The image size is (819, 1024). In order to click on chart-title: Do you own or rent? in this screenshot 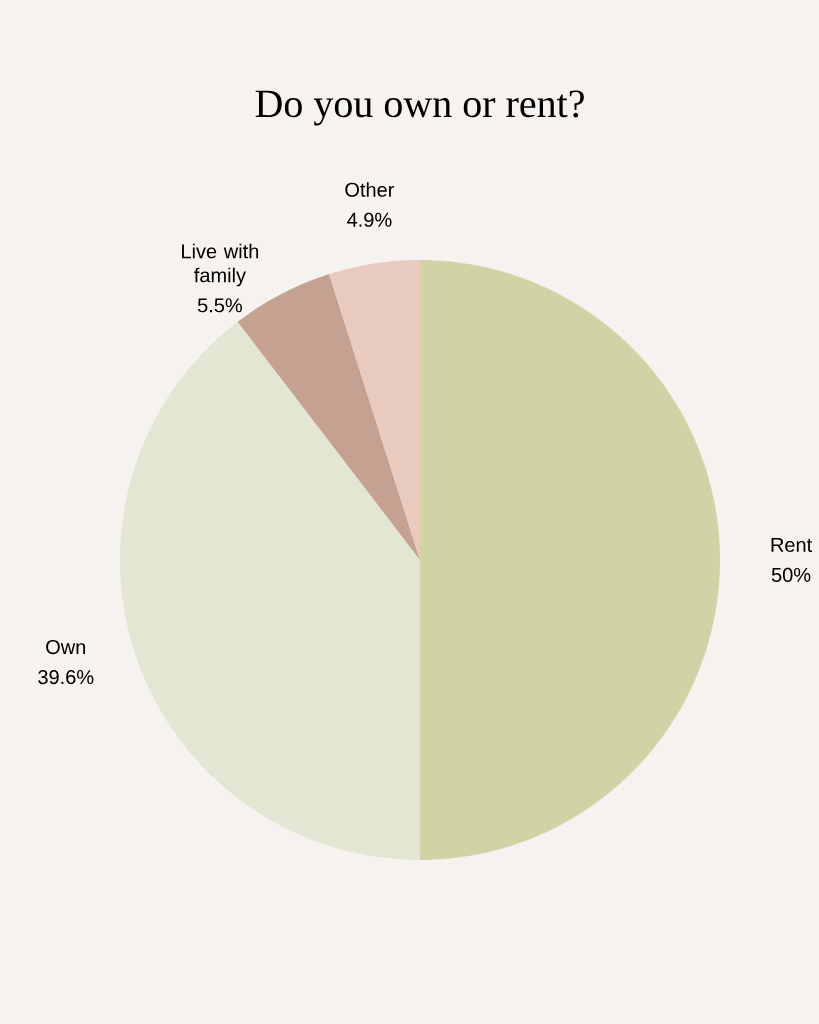, I will do `click(419, 108)`.